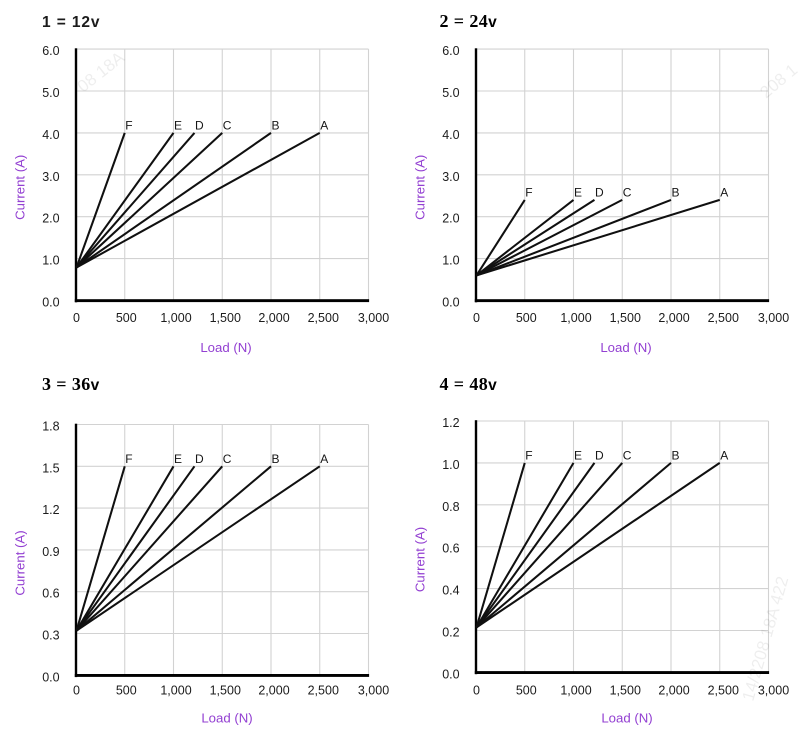 The image size is (800, 740). What do you see at coordinates (50, 636) in the screenshot?
I see `svg-text: 0.3` at bounding box center [50, 636].